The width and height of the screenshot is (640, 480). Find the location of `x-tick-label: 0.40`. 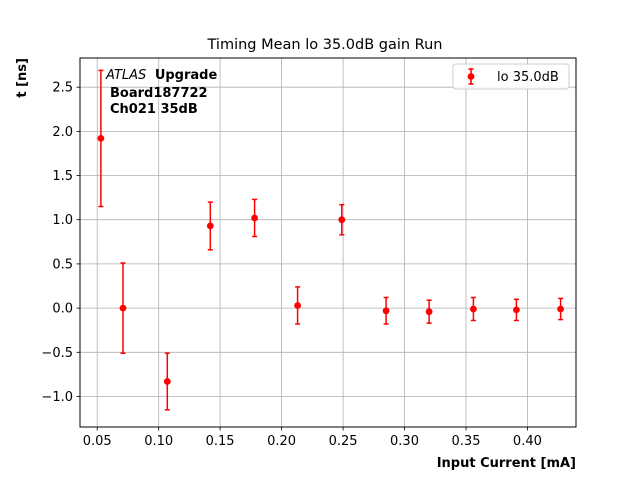

x-tick-label: 0.40 is located at coordinates (527, 441).